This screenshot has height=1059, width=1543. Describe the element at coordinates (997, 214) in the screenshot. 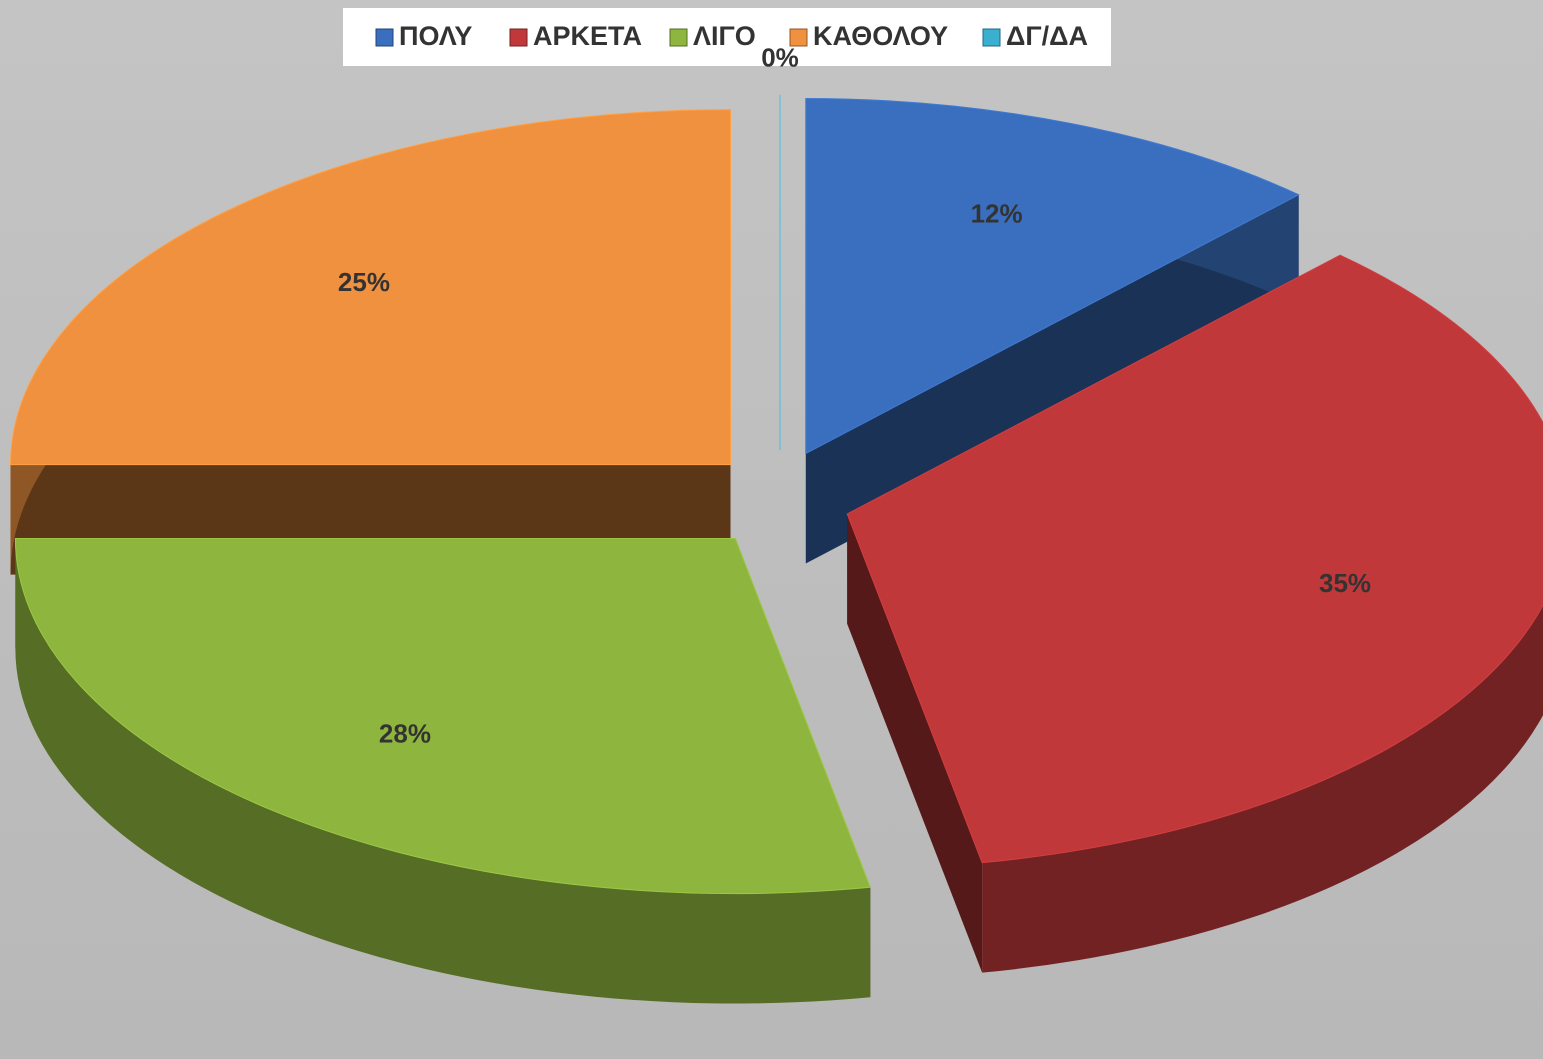

I see `data-label: 12%` at that location.